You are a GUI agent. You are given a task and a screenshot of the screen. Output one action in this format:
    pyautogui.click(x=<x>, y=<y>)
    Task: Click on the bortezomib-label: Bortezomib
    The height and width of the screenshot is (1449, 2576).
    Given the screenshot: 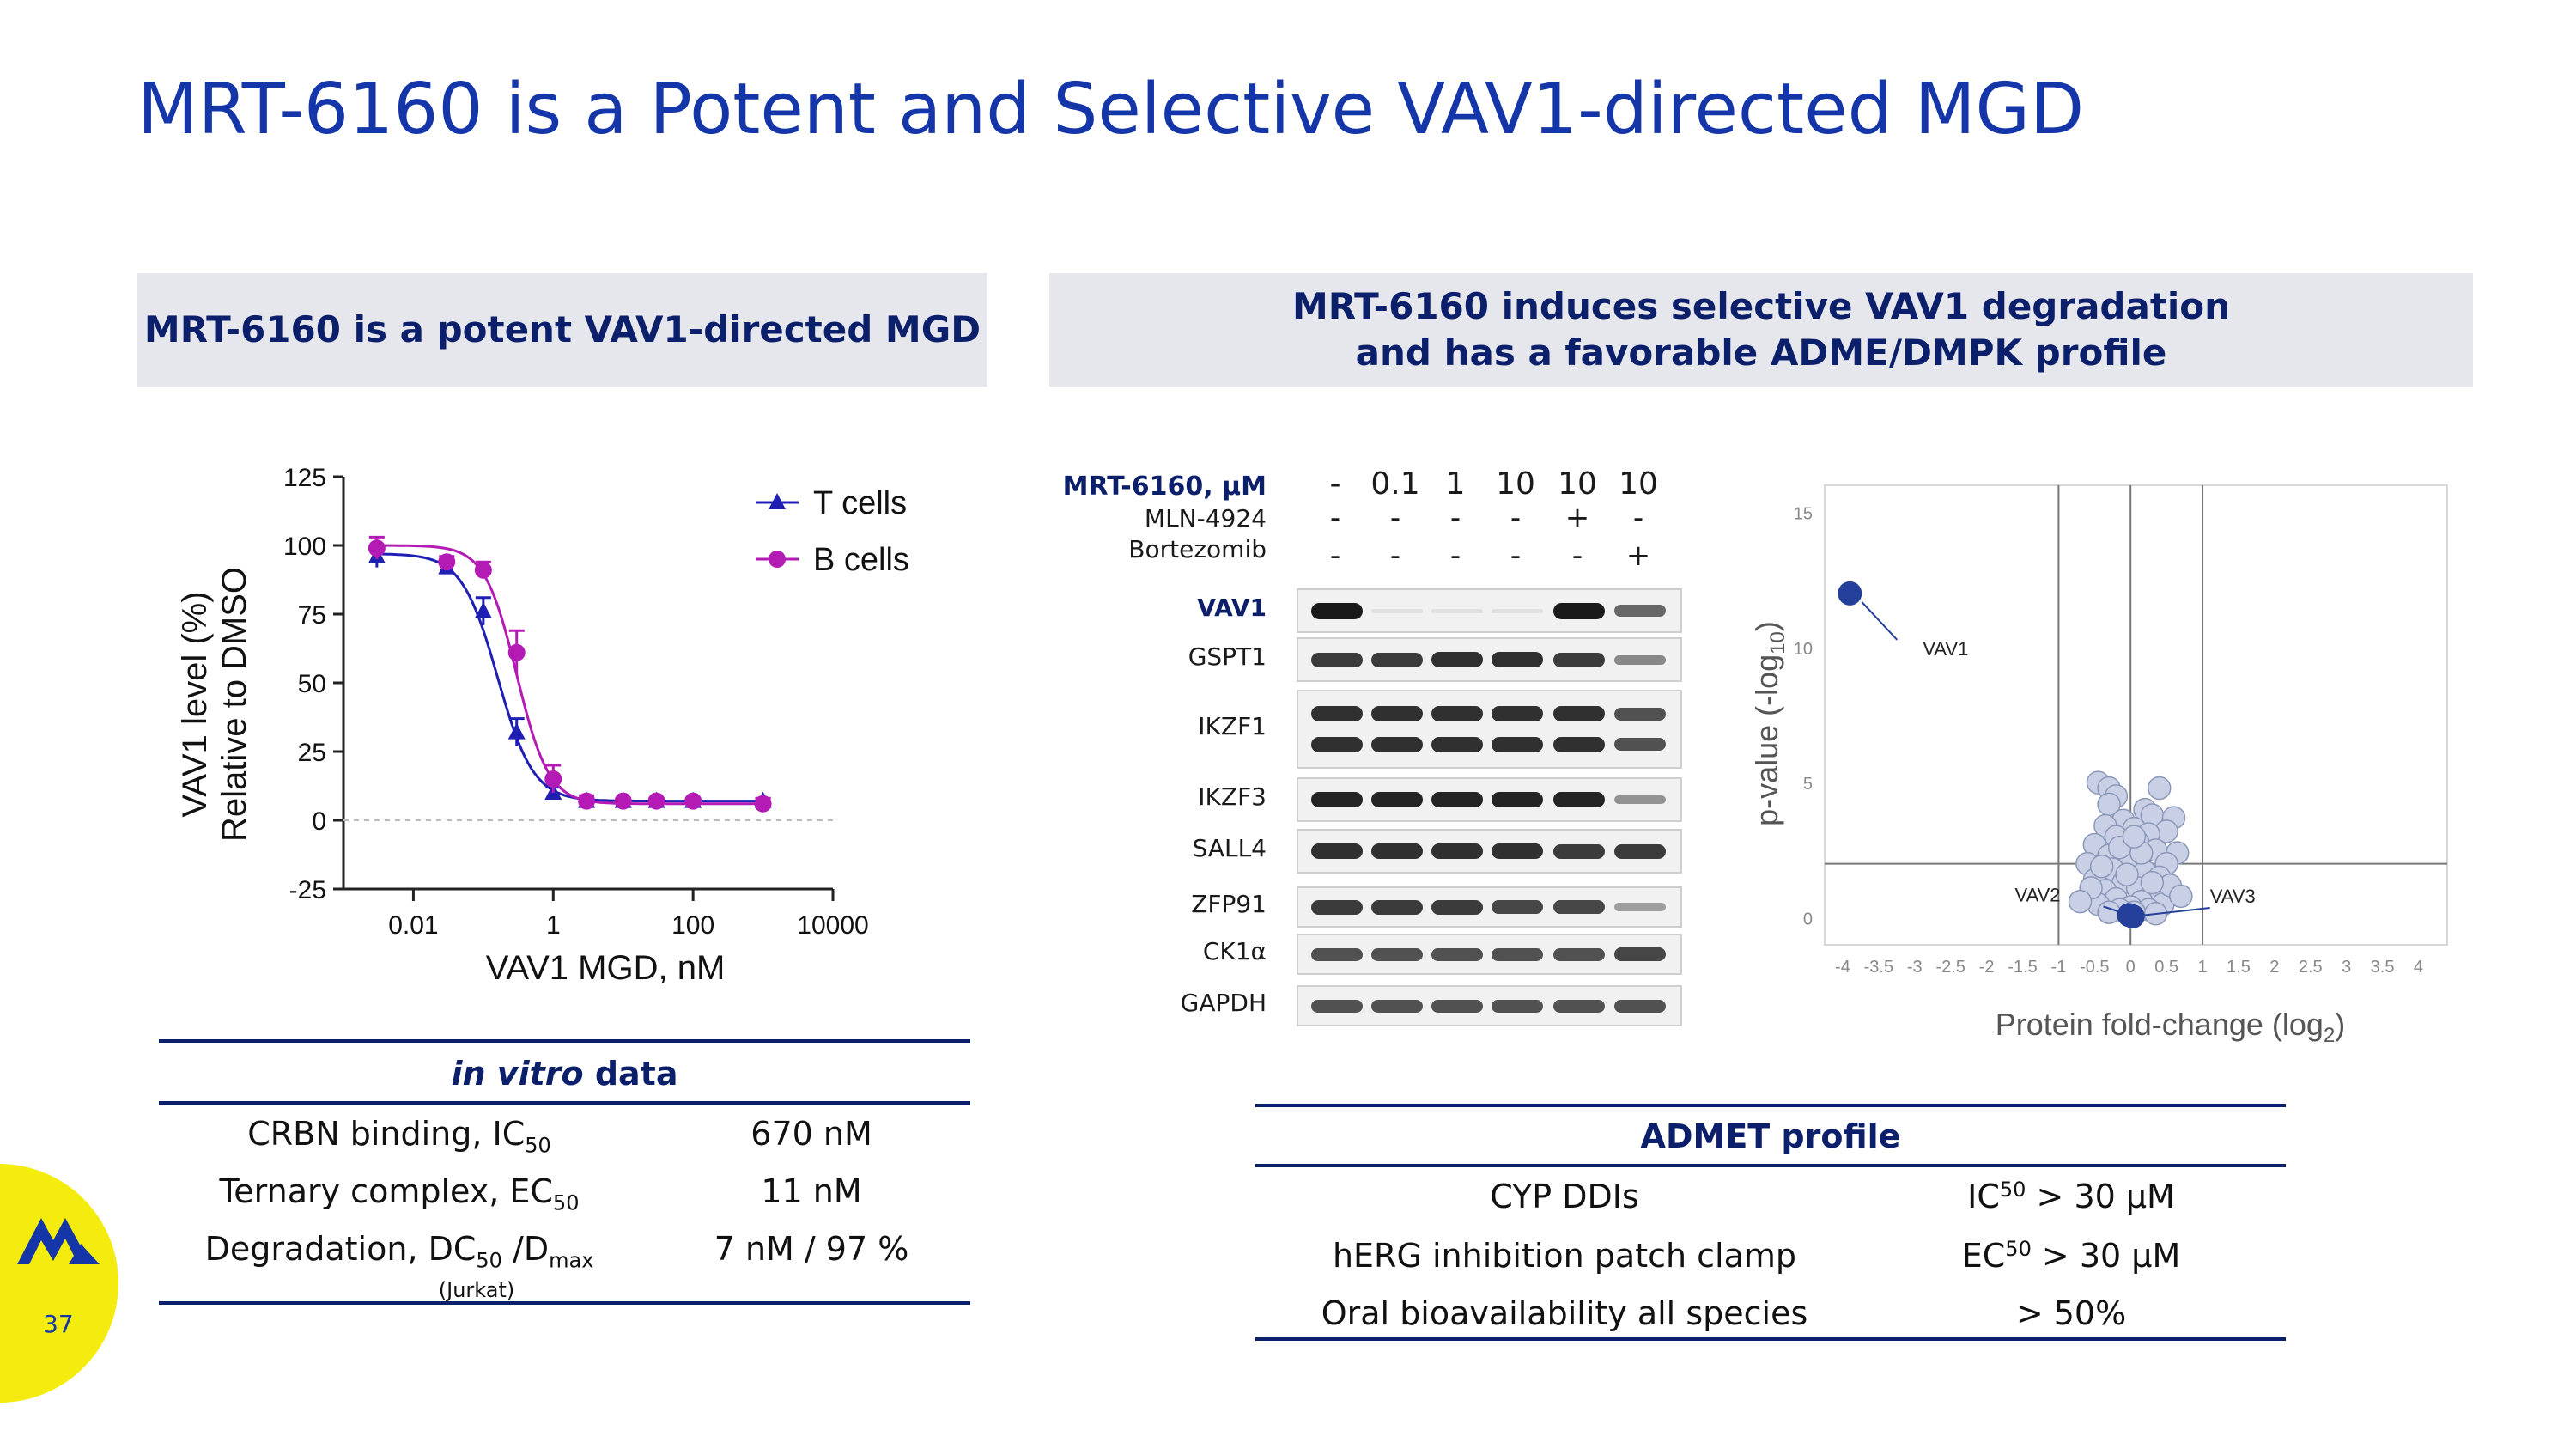 What is the action you would take?
    pyautogui.click(x=1197, y=549)
    